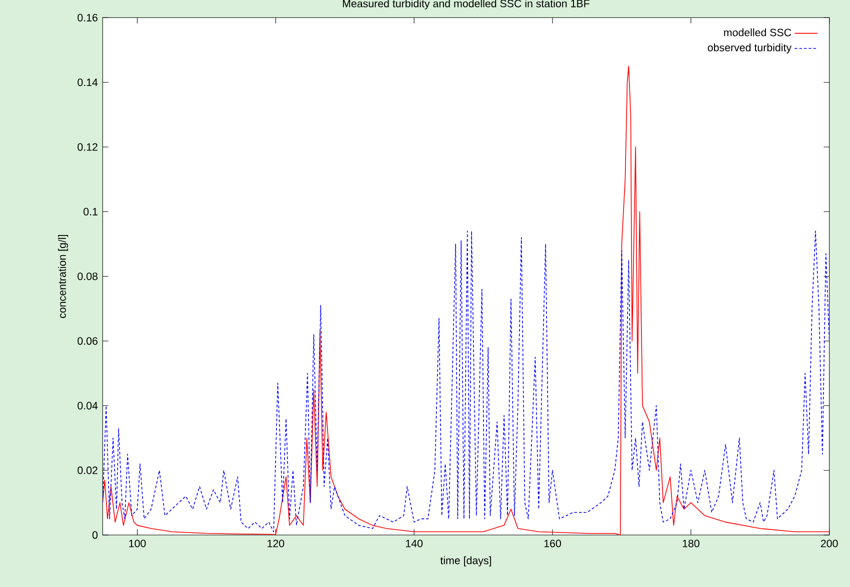  Describe the element at coordinates (758, 32) in the screenshot. I see `legend-label: modelled SSC` at that location.